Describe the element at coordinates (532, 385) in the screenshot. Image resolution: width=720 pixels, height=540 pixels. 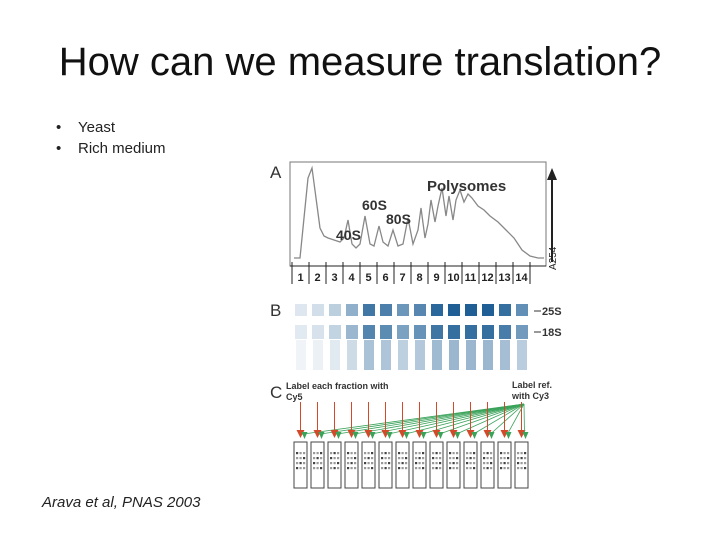
I see `cy3-label-line1: Label ref.` at that location.